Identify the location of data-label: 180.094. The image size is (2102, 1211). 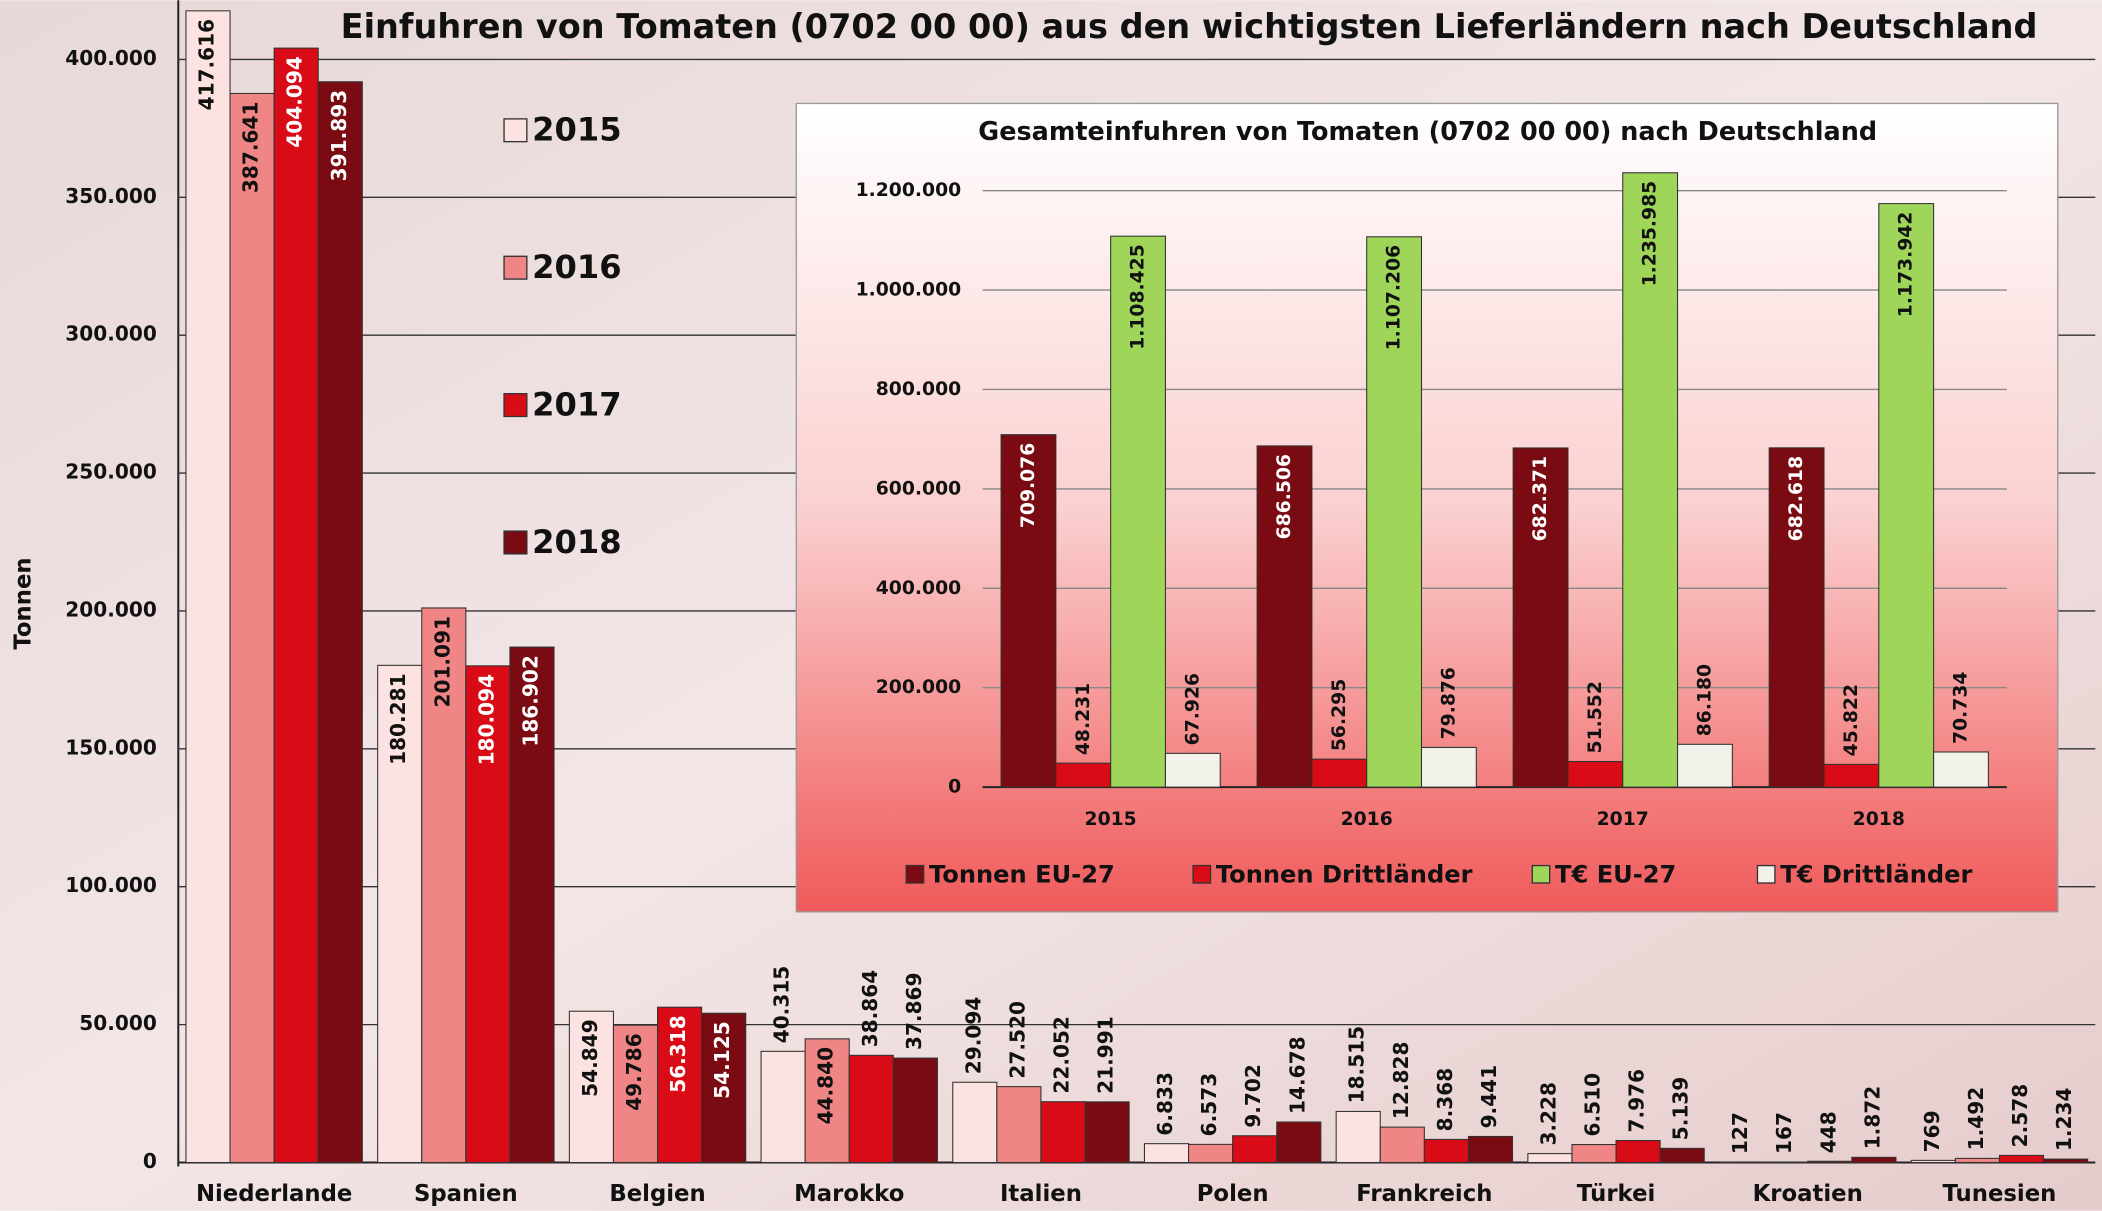
(486, 720).